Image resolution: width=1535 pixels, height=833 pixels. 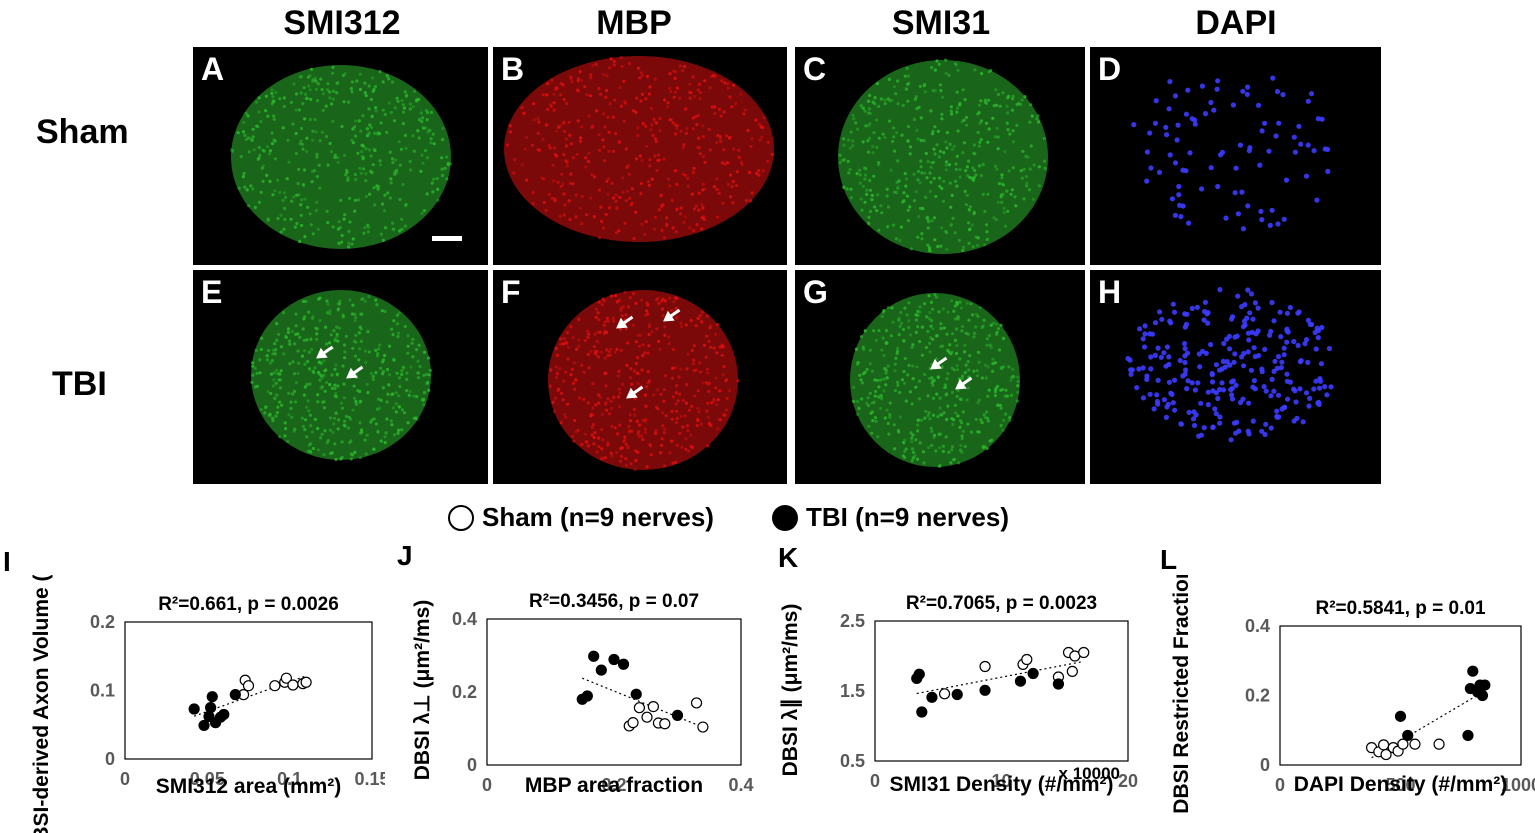 I want to click on y-tick-label: 0, so click(x=1265, y=765).